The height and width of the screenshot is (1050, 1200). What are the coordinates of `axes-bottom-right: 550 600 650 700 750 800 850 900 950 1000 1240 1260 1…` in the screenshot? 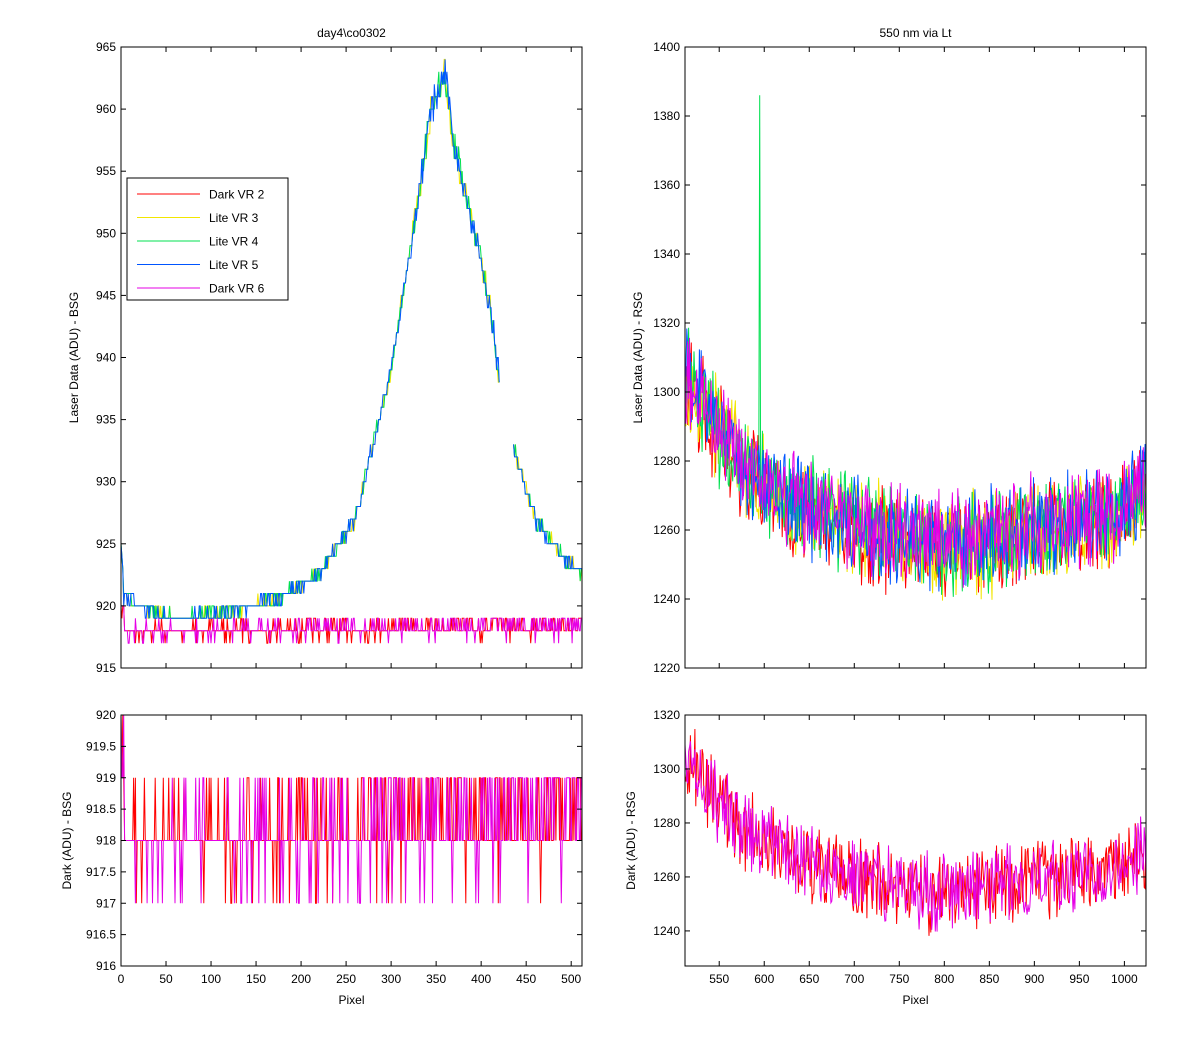 It's located at (885, 857).